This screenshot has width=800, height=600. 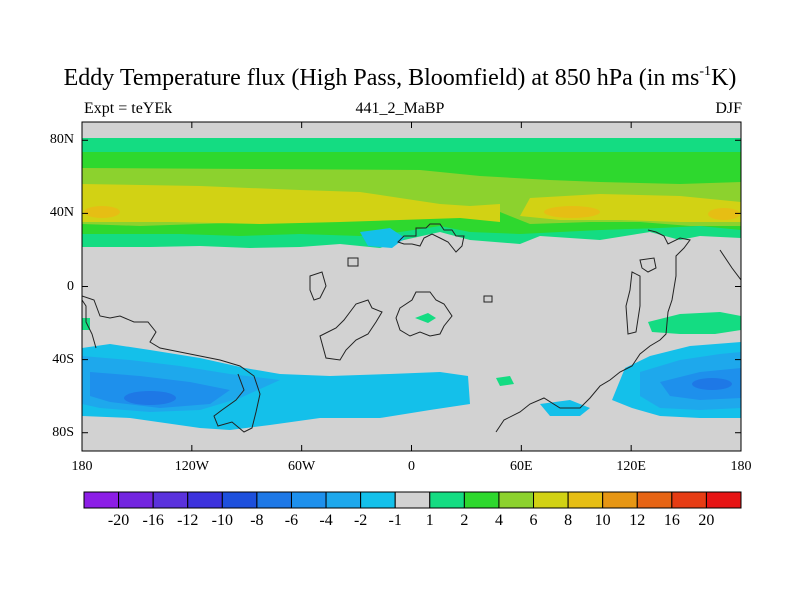 I want to click on y-tick-label-40N: 40N, so click(x=61, y=213).